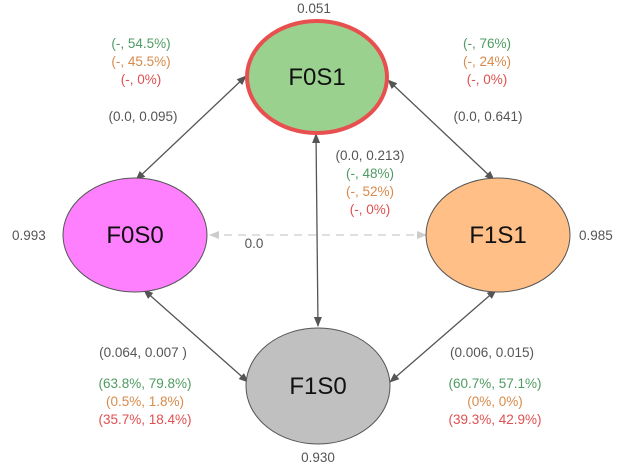  What do you see at coordinates (369, 183) in the screenshot?
I see `edge-f0s1-f1s0-breakdown: (0.0, 0.213) (-, 48%) (-, 52%) (-, 0%)` at bounding box center [369, 183].